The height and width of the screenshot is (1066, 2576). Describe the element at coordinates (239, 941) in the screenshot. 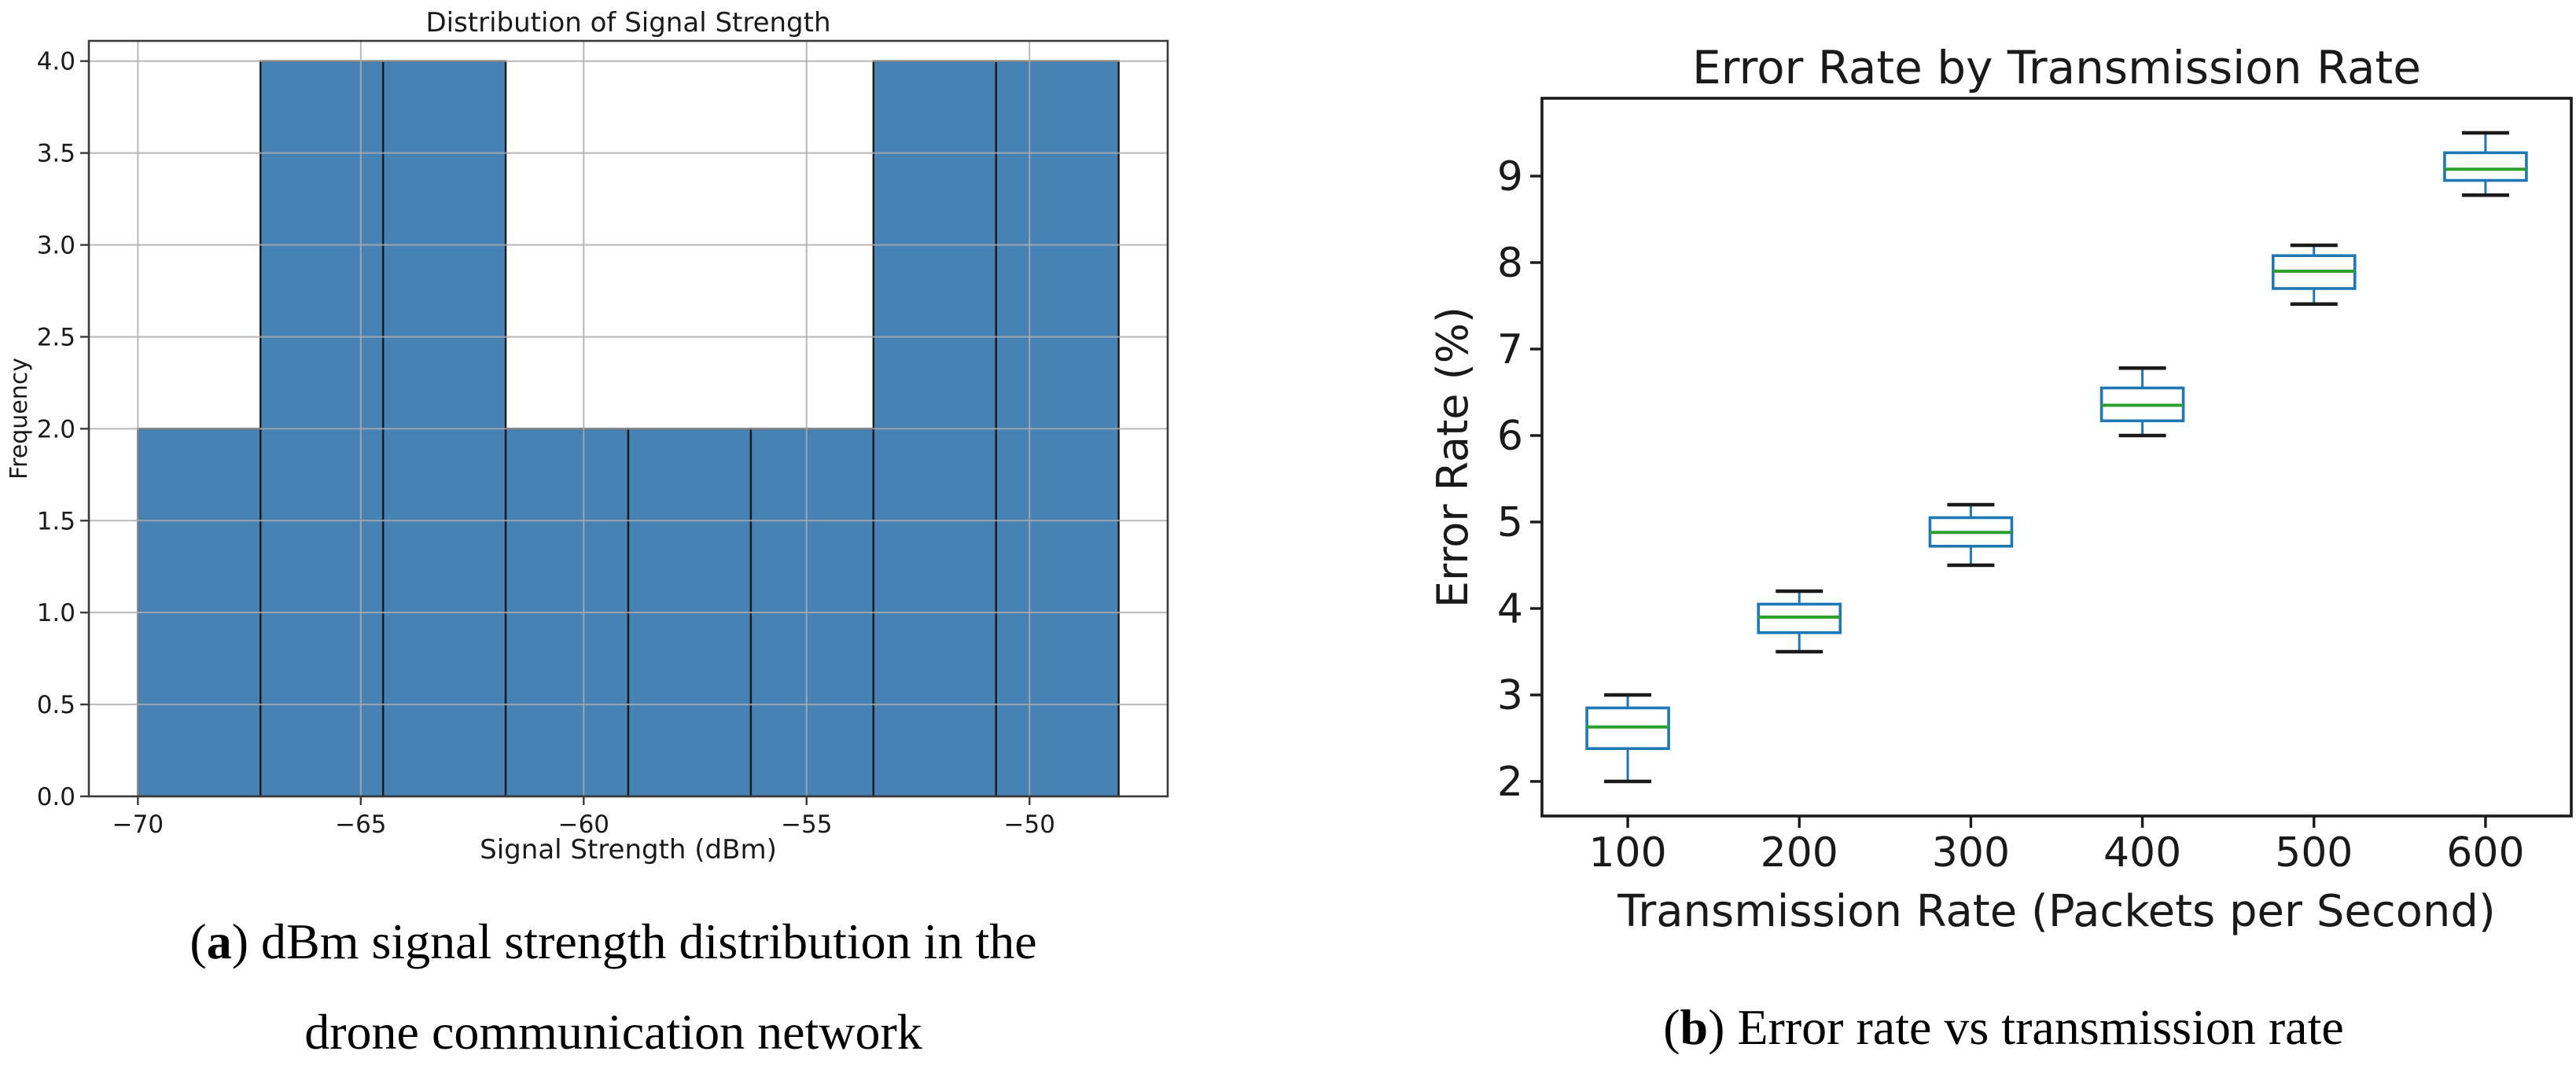

I see `caption-a-paren-close: )` at that location.